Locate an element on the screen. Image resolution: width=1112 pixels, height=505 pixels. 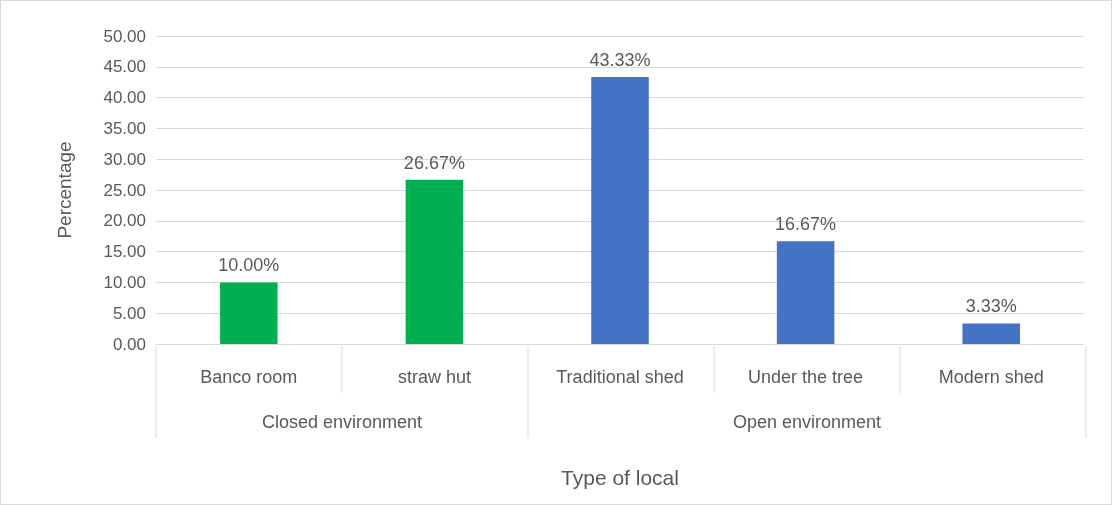
y-tick-label: 10.00 is located at coordinates (124, 282).